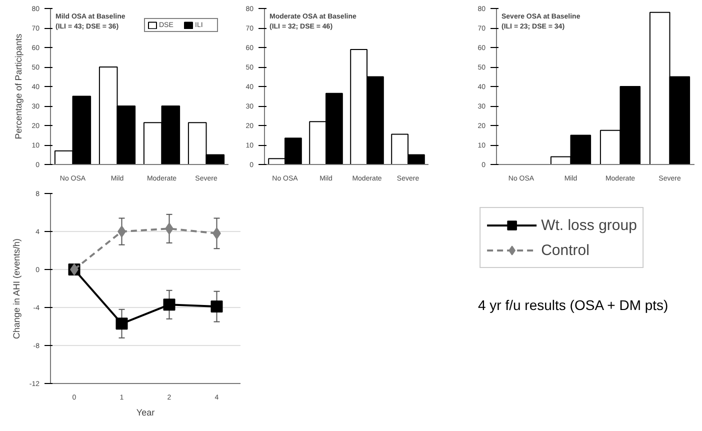  I want to click on legend-label: Control, so click(565, 250).